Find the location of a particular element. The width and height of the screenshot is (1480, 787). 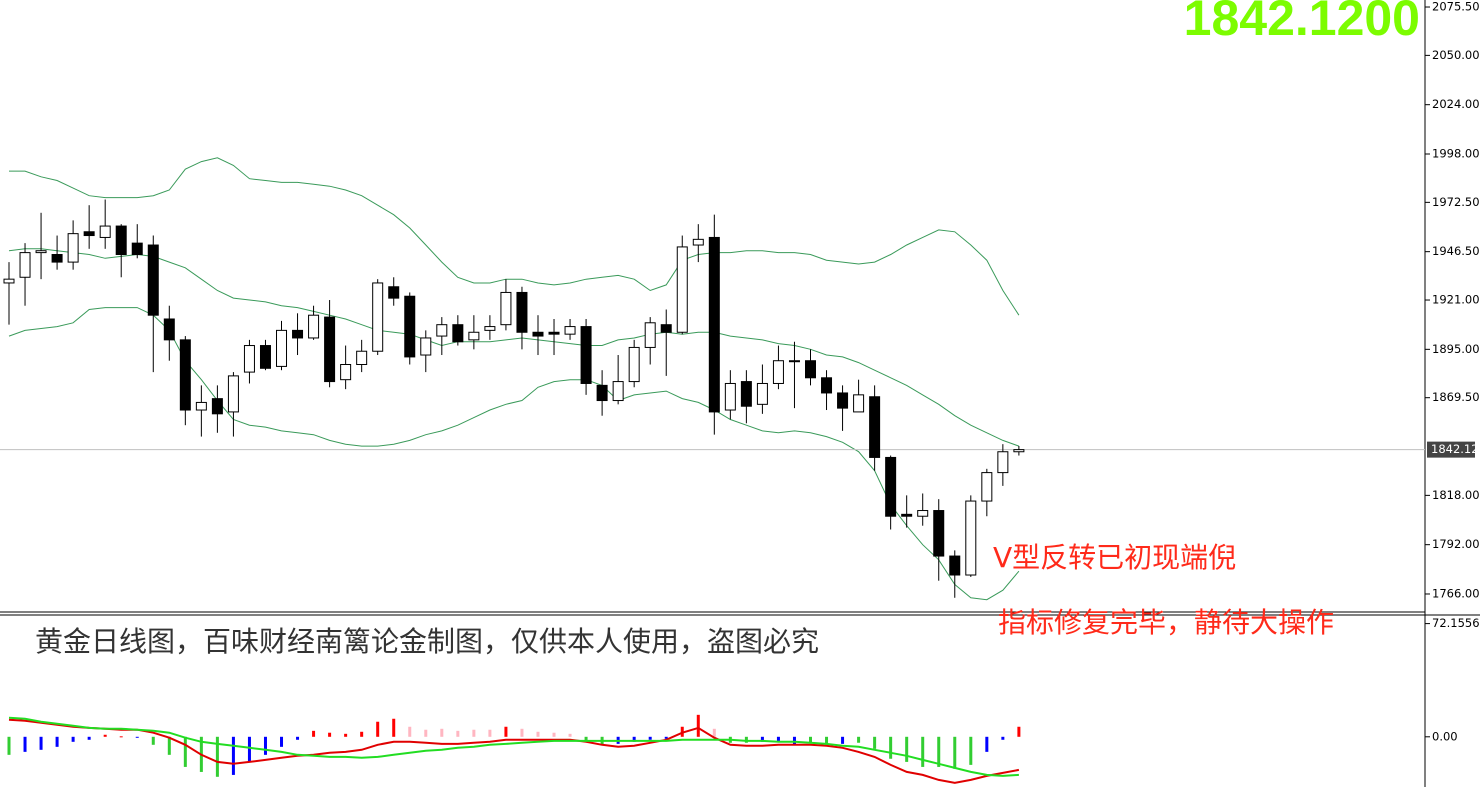

y-tick-label: 1921.00 is located at coordinates (1456, 300).